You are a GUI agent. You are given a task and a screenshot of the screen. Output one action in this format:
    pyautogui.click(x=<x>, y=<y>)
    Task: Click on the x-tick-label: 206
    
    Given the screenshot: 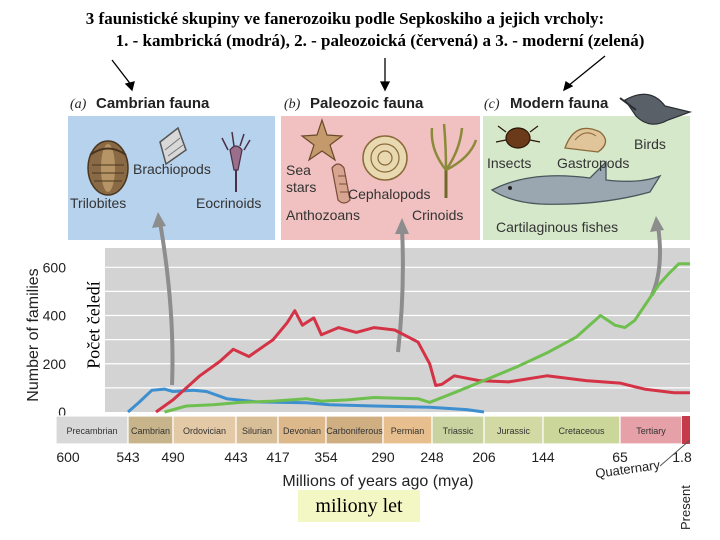 What is the action you would take?
    pyautogui.click(x=484, y=457)
    